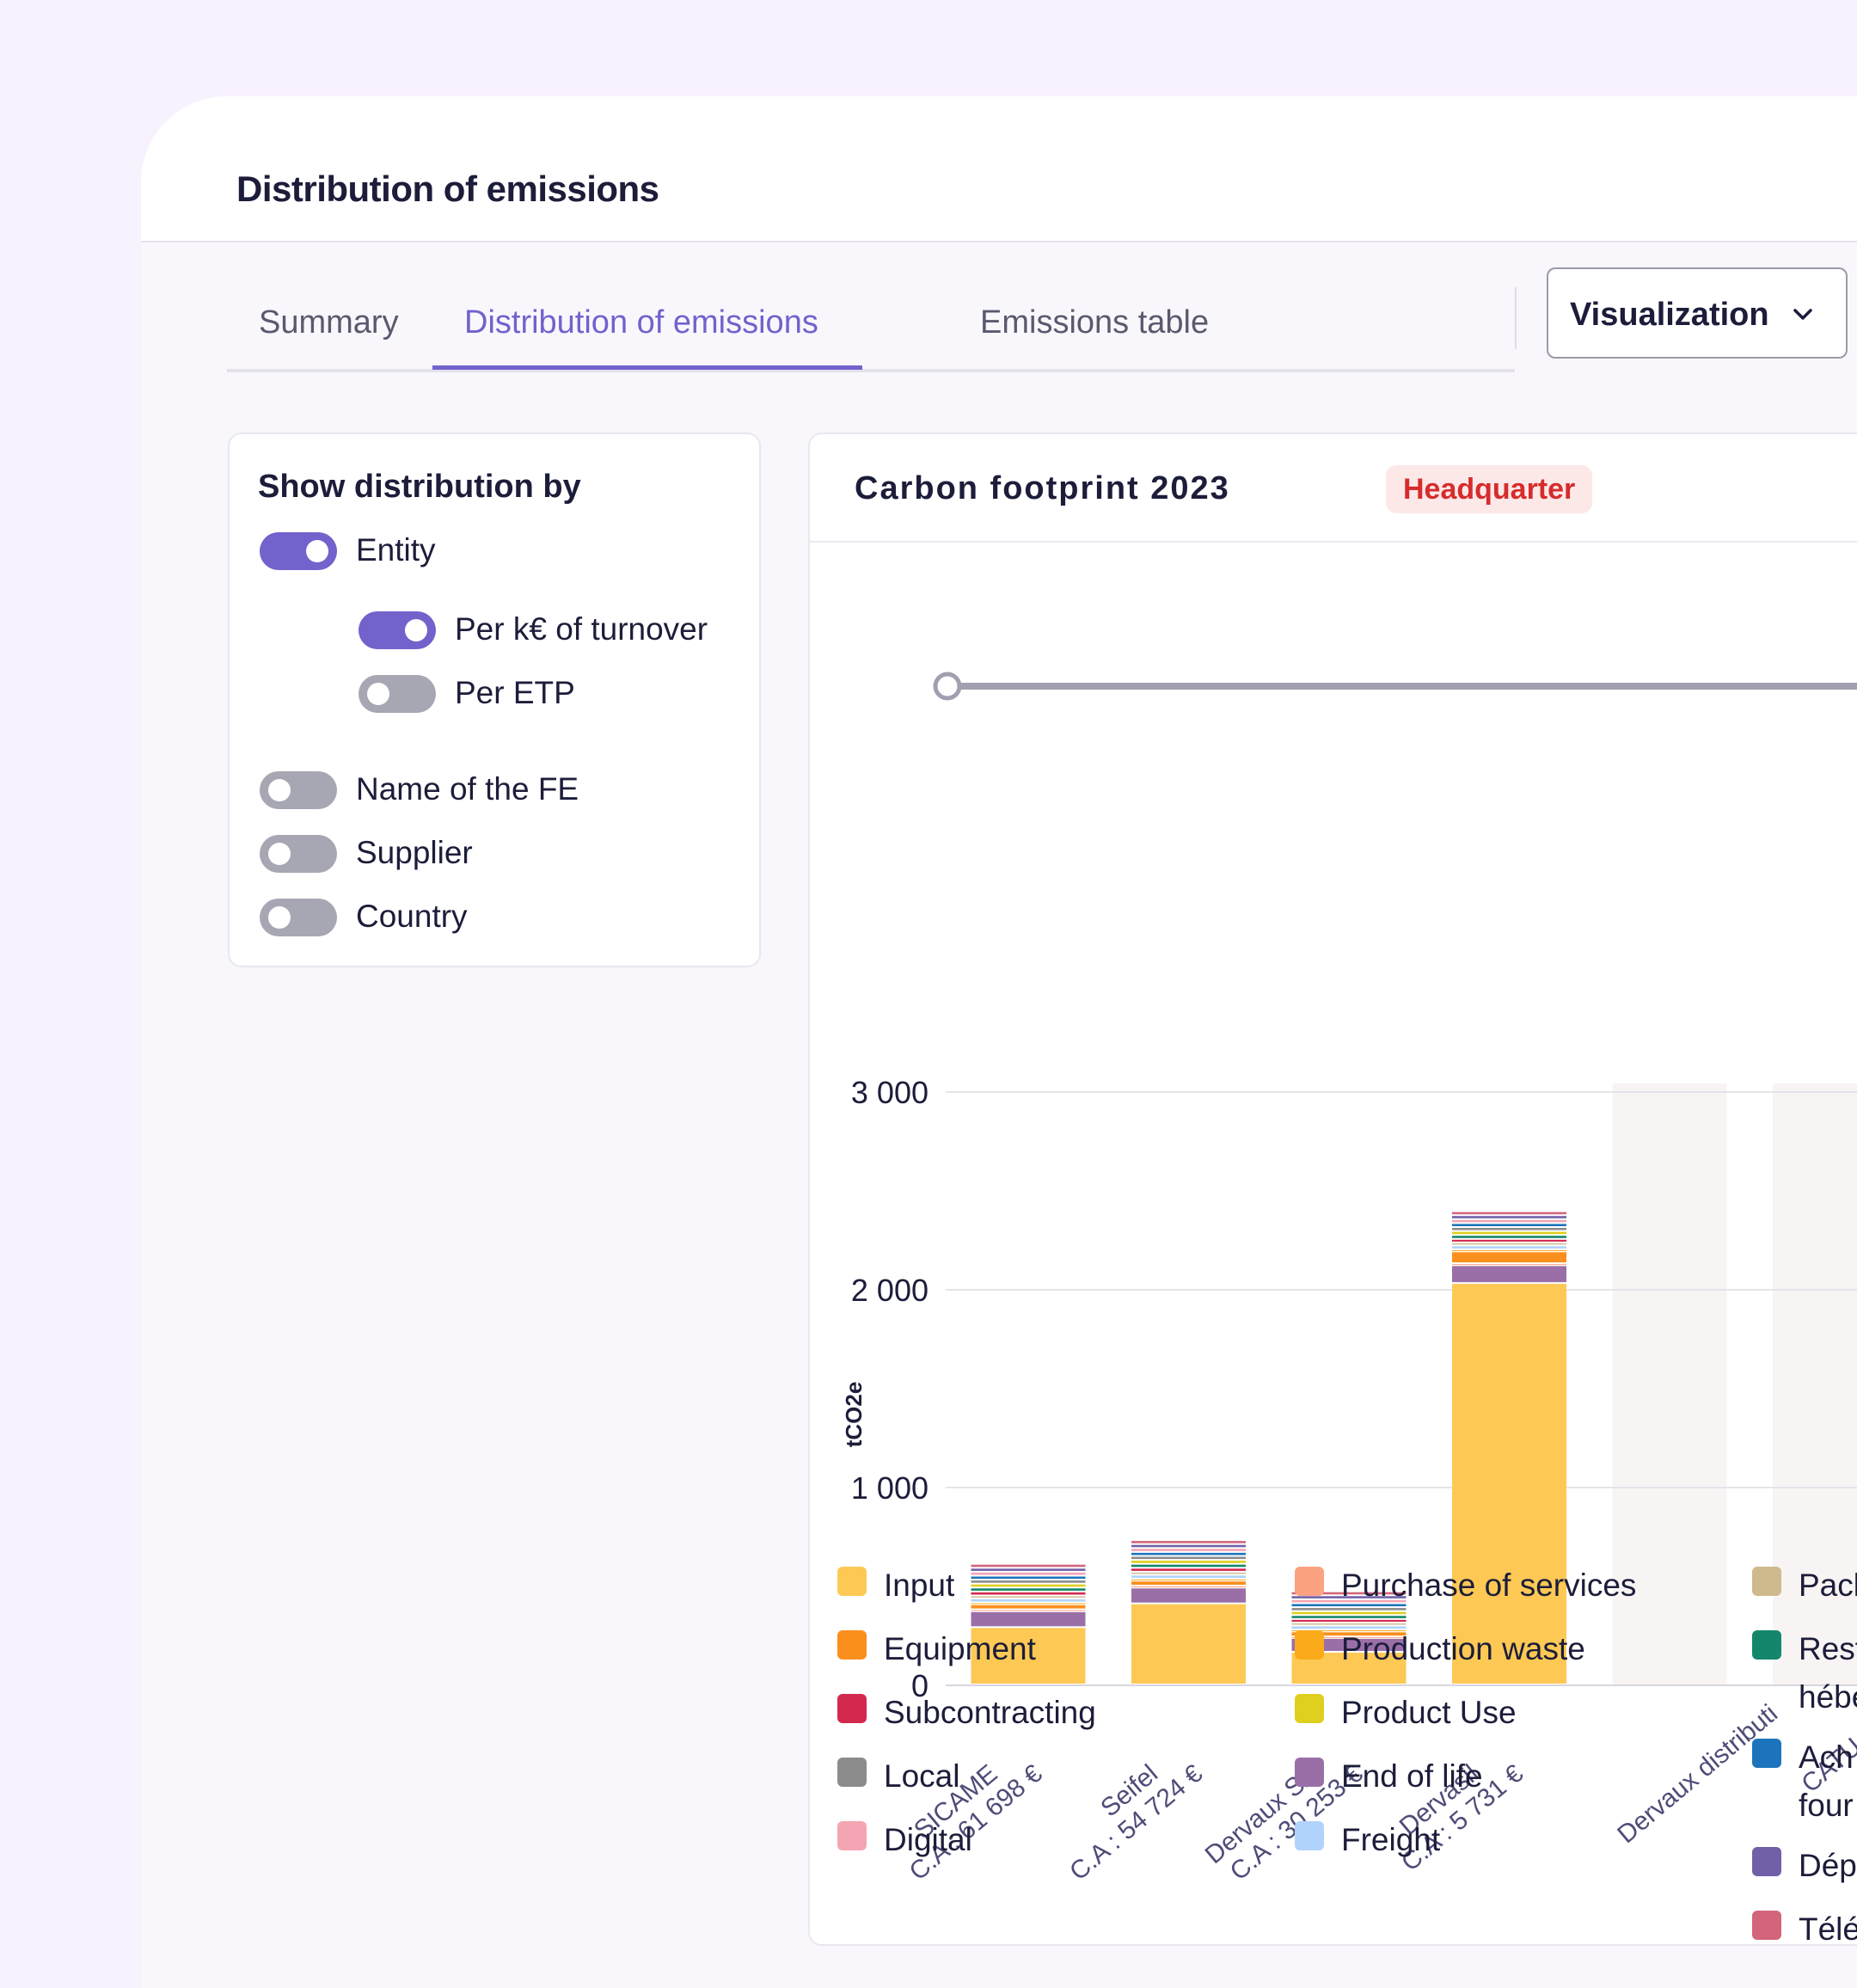 Image resolution: width=1857 pixels, height=1988 pixels. Describe the element at coordinates (1697, 313) in the screenshot. I see `visualization-dropdown: Visualization` at that location.